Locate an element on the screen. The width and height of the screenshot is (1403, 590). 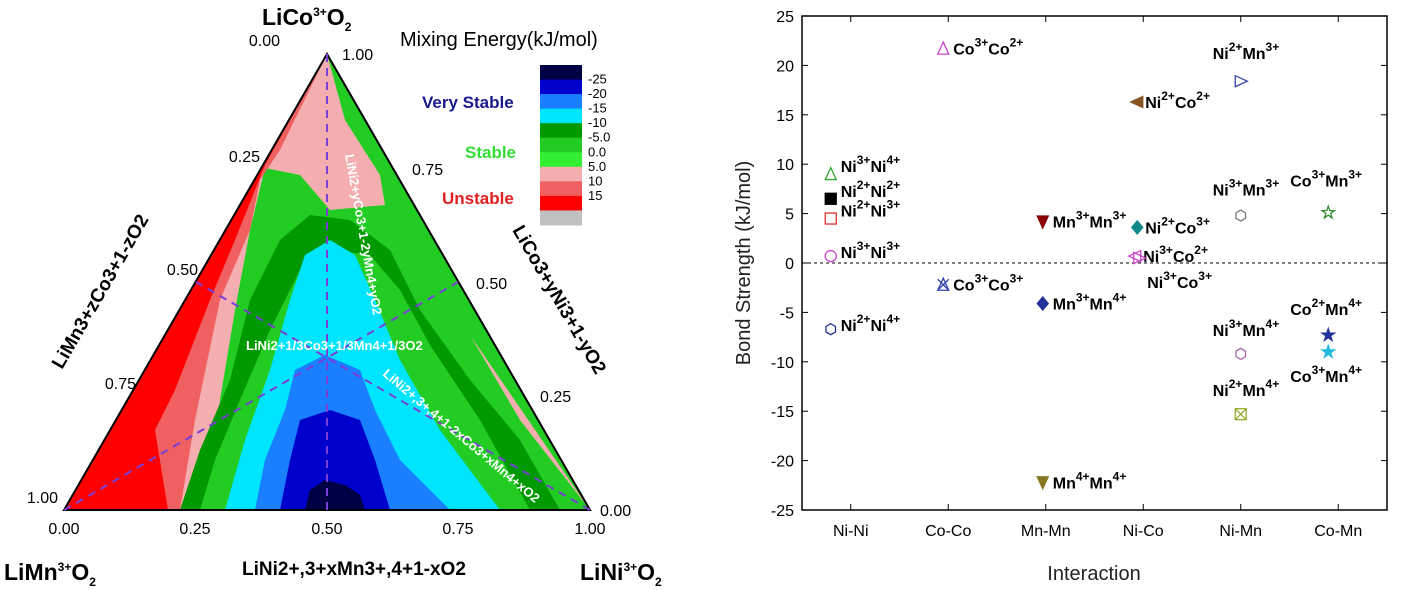
legend-colorbar is located at coordinates (561, 145).